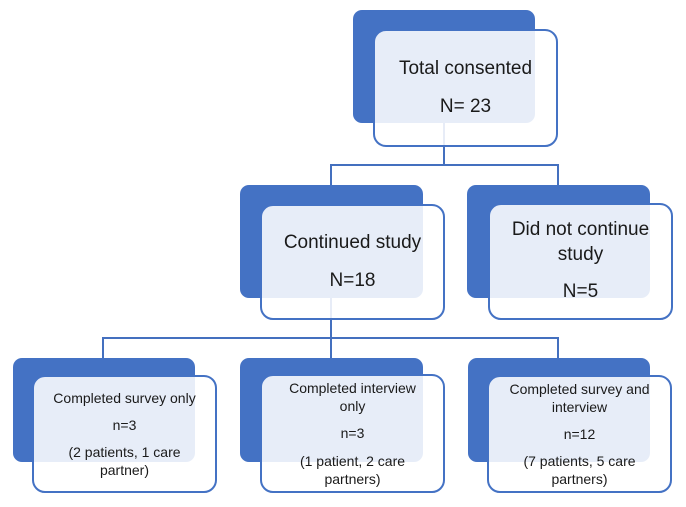 This screenshot has height=507, width=686. What do you see at coordinates (580, 241) in the screenshot?
I see `node-did-not-continue-title: Did not continue study` at bounding box center [580, 241].